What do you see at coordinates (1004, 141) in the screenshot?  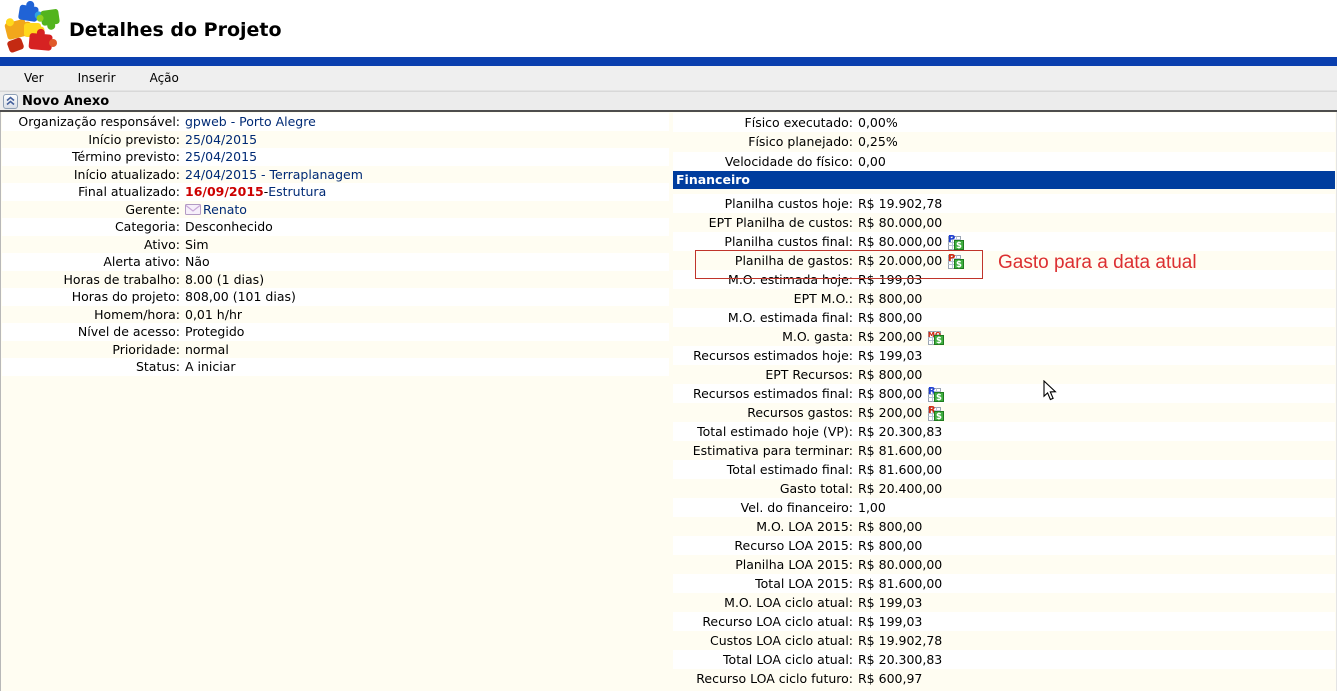 I see `financial-row: Físico planejado: 0,25%` at bounding box center [1004, 141].